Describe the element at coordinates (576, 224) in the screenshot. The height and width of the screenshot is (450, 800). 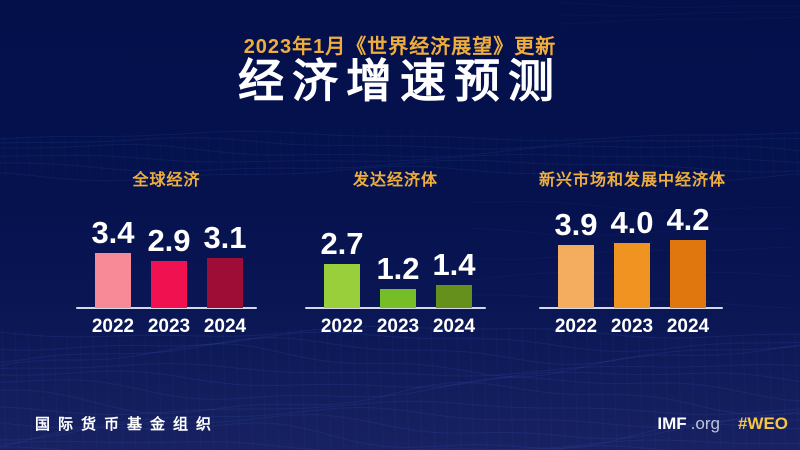
I see `bar-value-label: 3.9` at that location.